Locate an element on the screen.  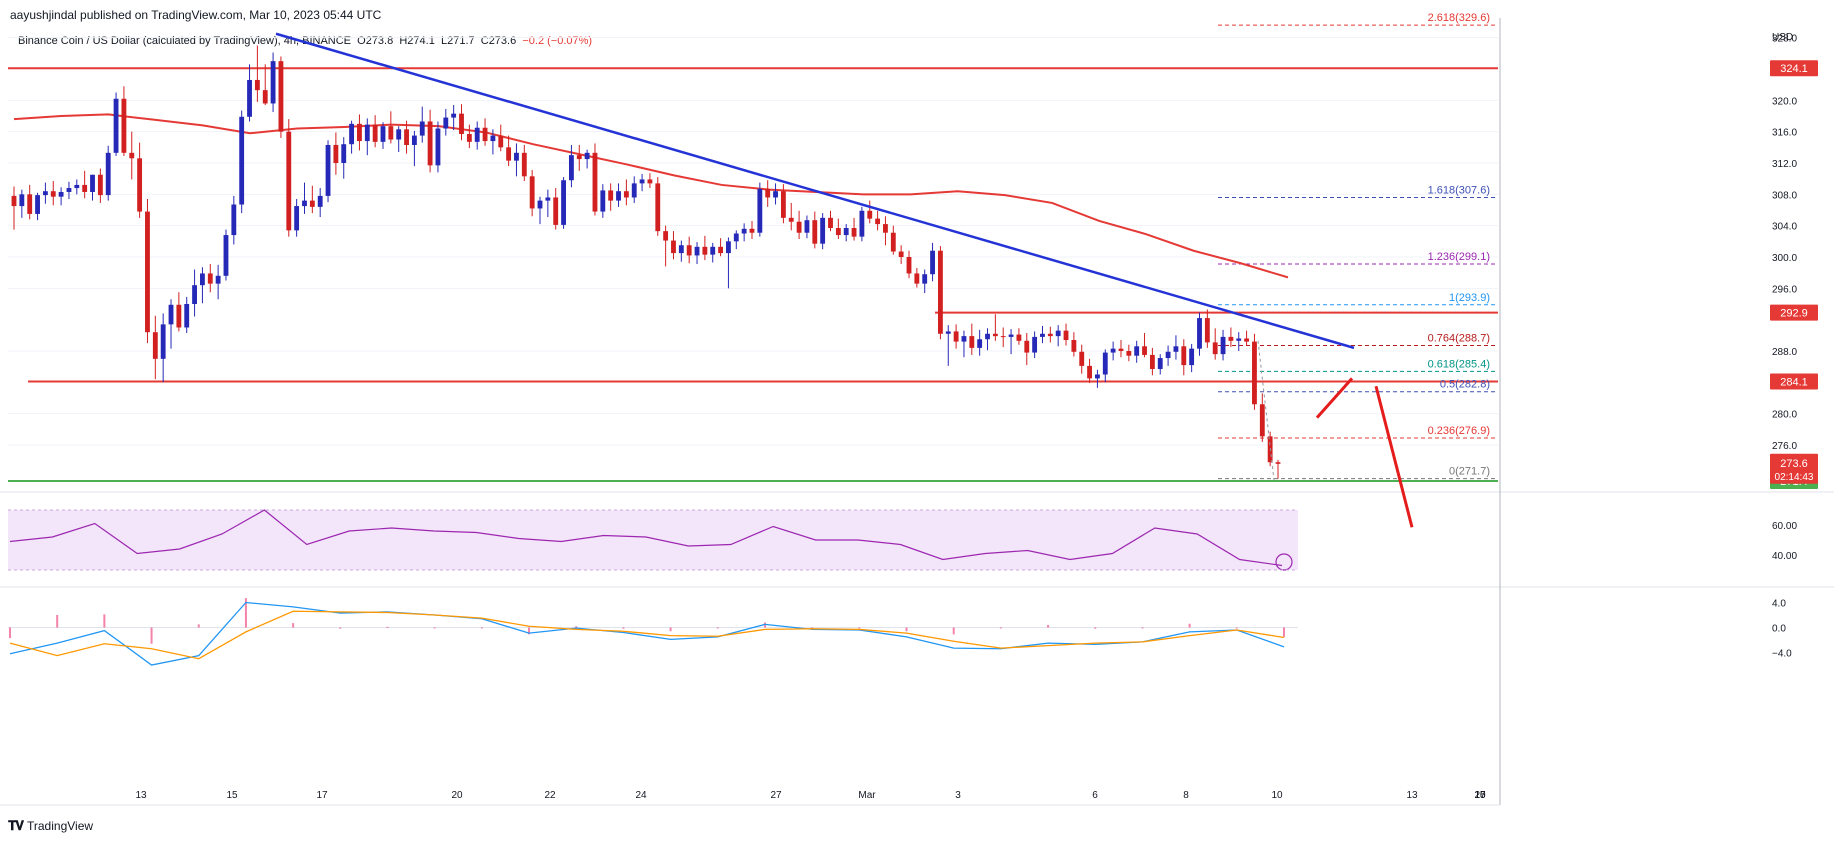
macd-tick: −4.0 is located at coordinates (1782, 654).